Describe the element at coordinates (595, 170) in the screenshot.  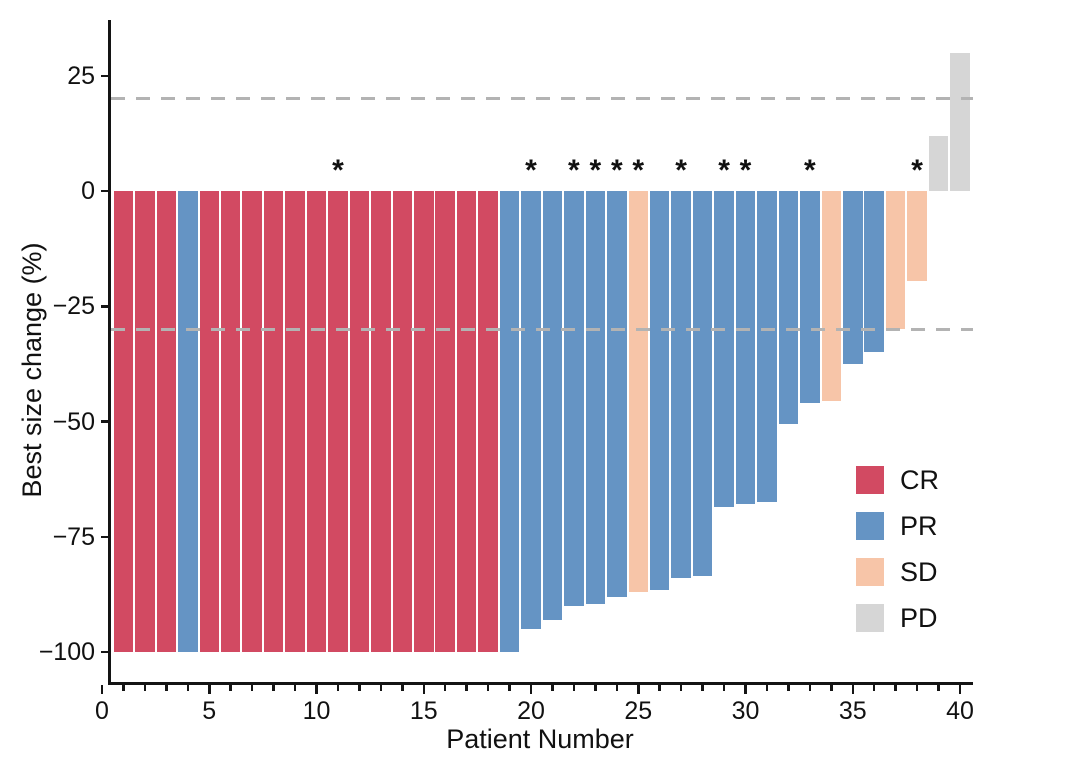
I see `significance-asterisk-patient-23: *` at that location.